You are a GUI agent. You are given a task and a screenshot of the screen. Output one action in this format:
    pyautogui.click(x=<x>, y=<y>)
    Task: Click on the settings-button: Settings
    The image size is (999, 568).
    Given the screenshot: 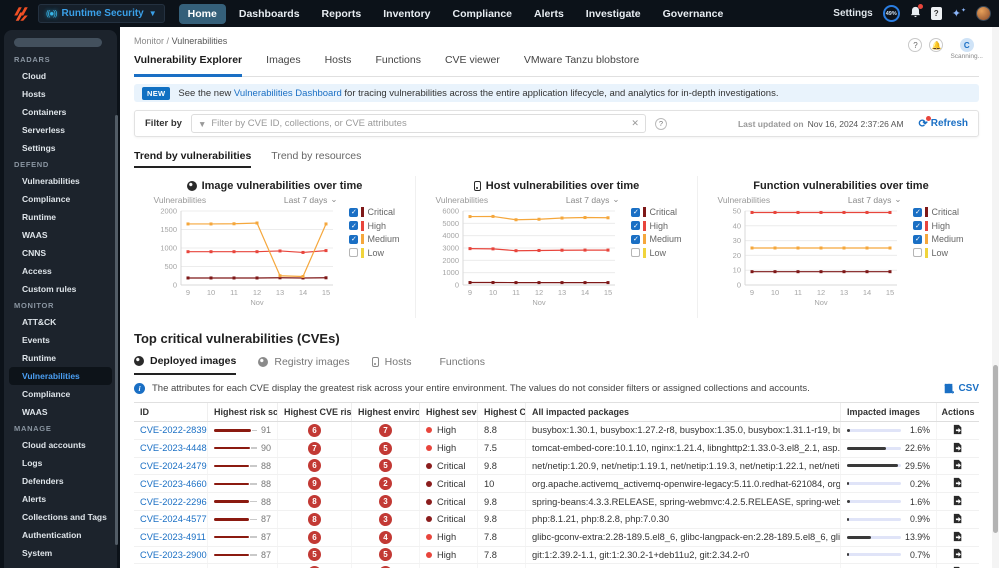 What is the action you would take?
    pyautogui.click(x=853, y=13)
    